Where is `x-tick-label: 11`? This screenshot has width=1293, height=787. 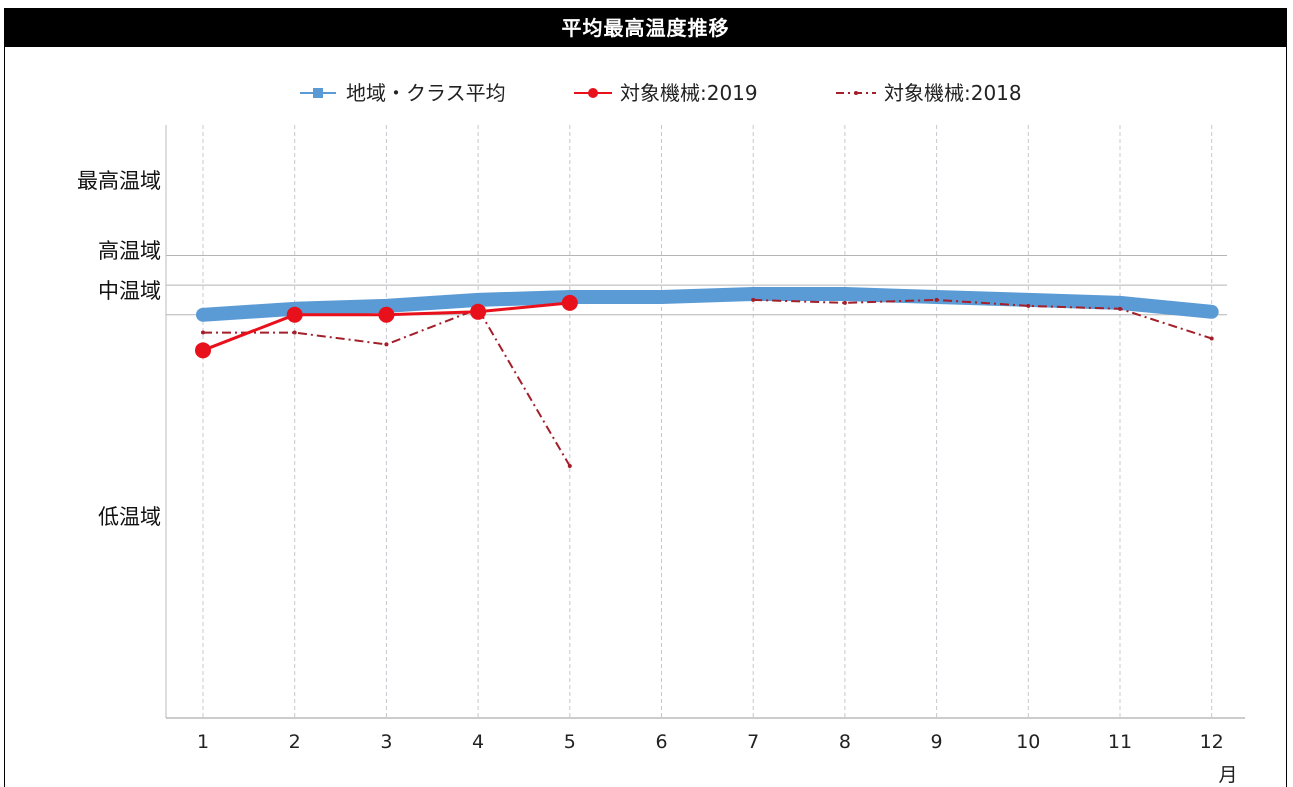 x-tick-label: 11 is located at coordinates (1120, 742).